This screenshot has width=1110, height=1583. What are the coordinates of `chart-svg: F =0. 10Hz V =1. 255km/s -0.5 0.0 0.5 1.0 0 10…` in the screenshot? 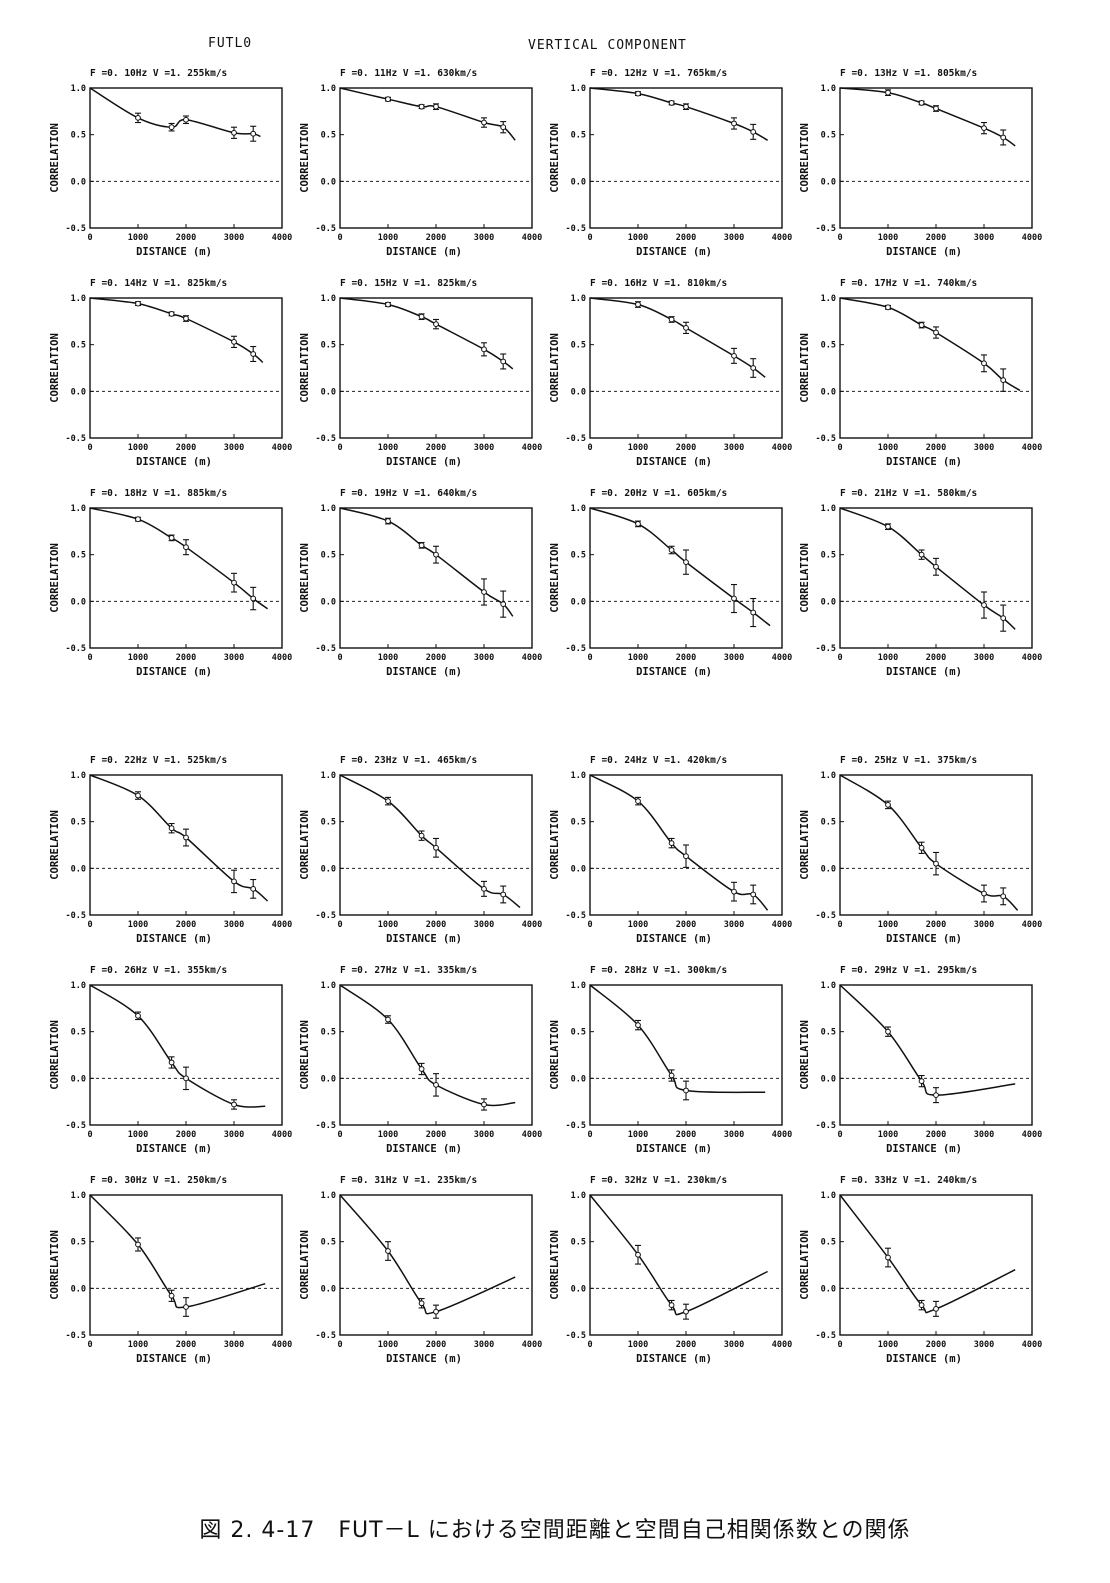 It's located at (170, 163).